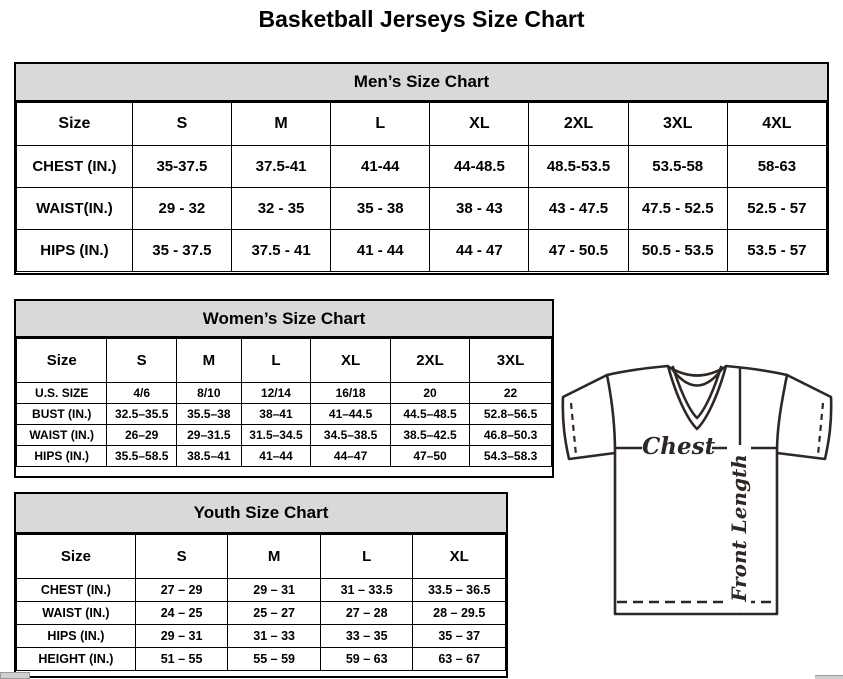 The width and height of the screenshot is (843, 679). Describe the element at coordinates (777, 166) in the screenshot. I see `size-value-cell: 58-63` at that location.